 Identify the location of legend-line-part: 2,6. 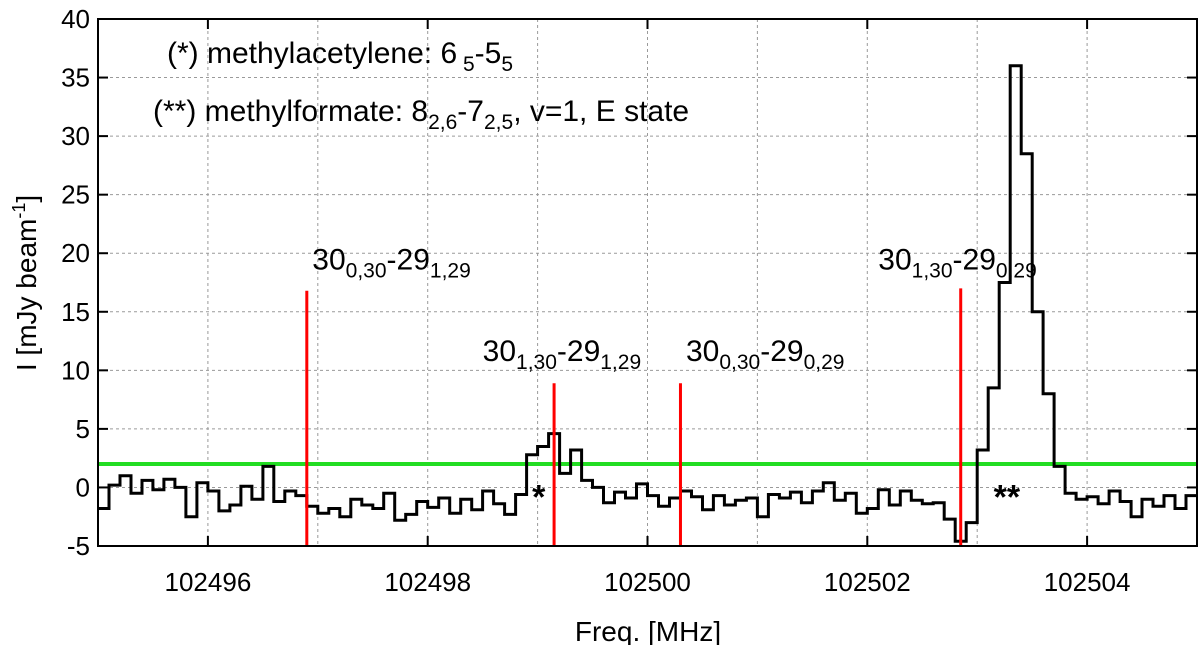
(442, 122).